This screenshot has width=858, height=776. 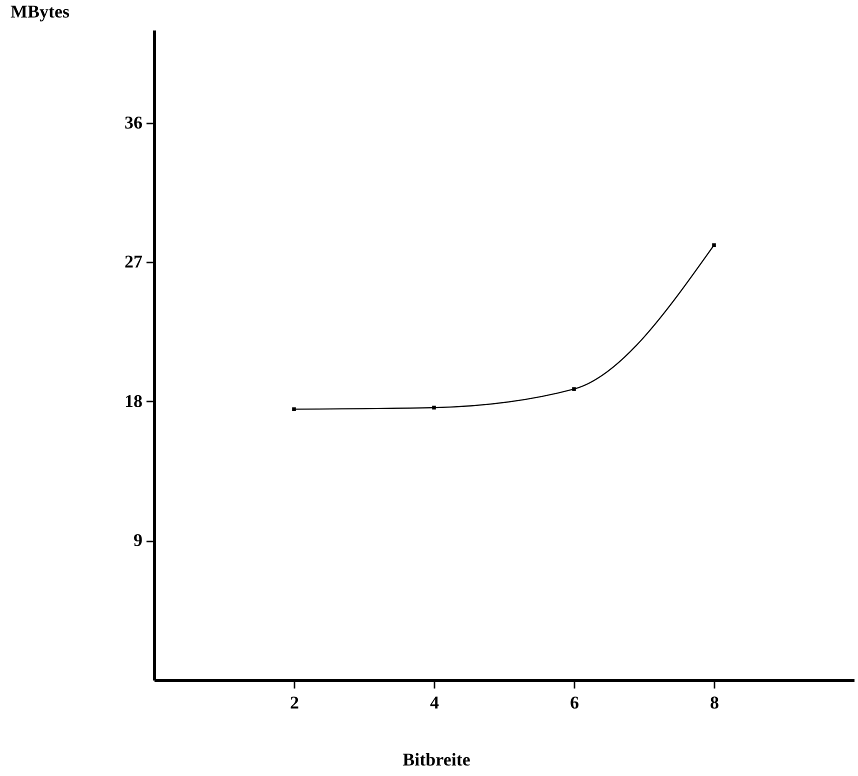 I want to click on y-tick-label: 18, so click(x=133, y=400).